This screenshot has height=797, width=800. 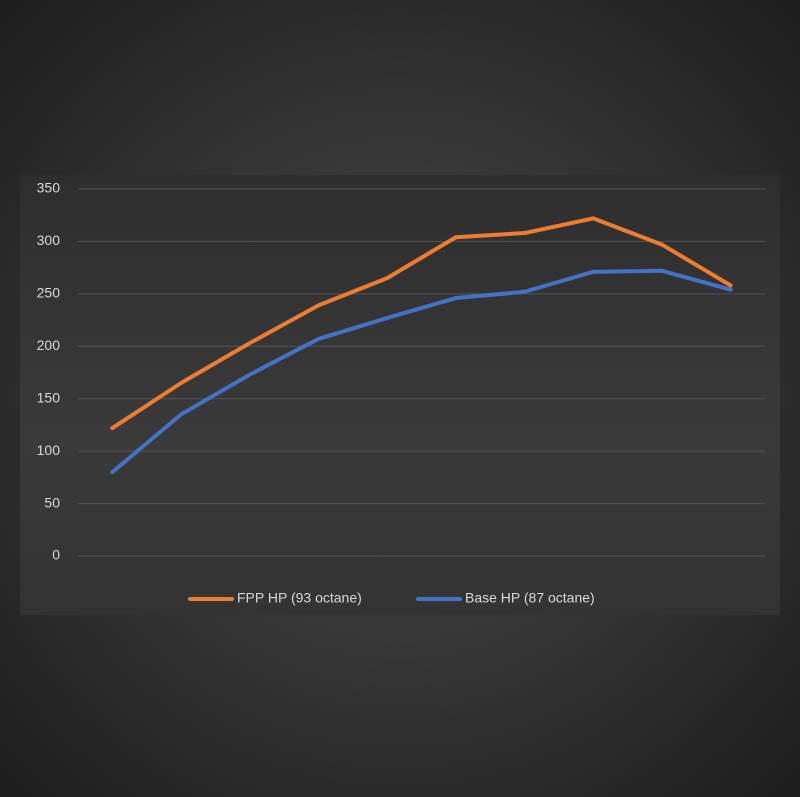 What do you see at coordinates (49, 345) in the screenshot?
I see `y-tick-label: 200` at bounding box center [49, 345].